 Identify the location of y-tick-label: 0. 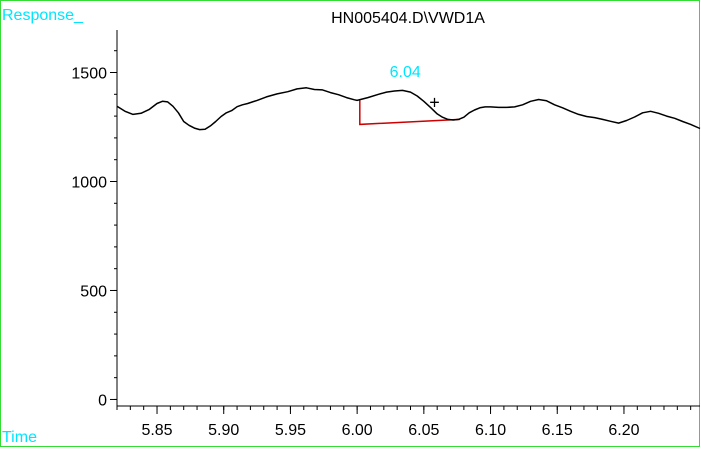
(102, 400).